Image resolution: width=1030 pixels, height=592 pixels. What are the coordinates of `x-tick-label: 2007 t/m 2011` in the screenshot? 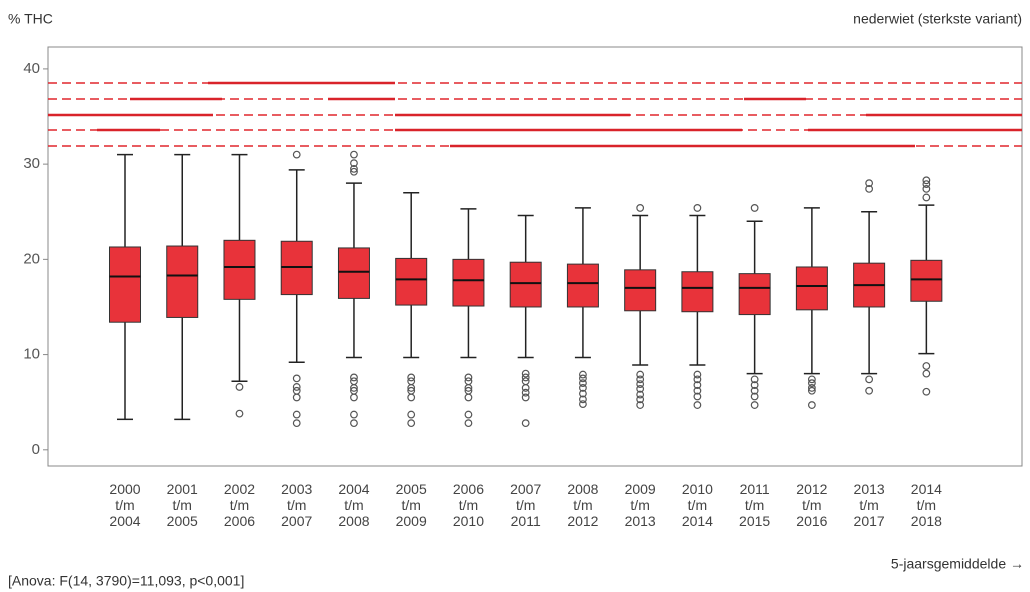 It's located at (525, 505).